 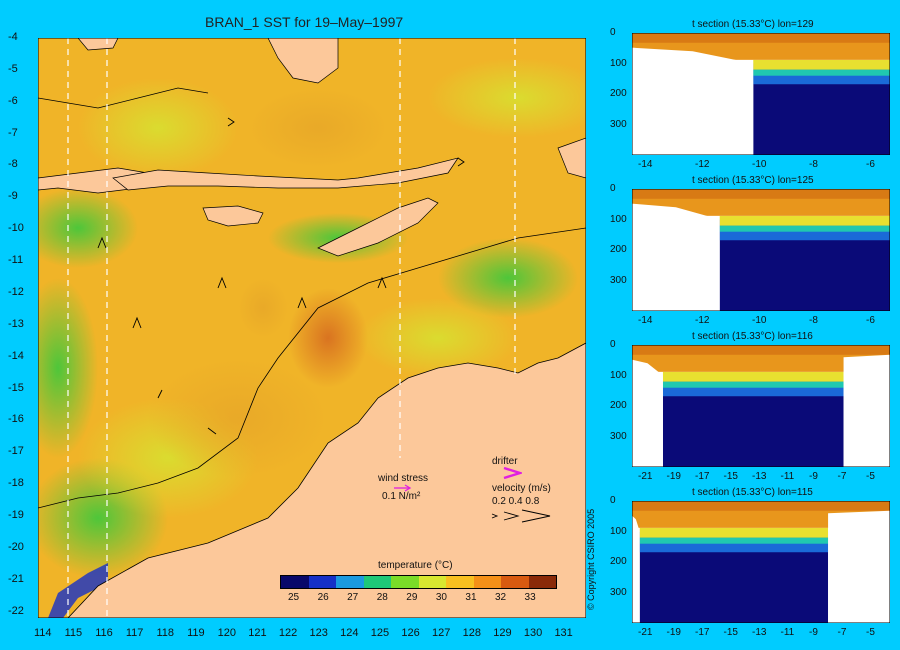 What do you see at coordinates (104, 633) in the screenshot?
I see `lon-tick-label: 116` at bounding box center [104, 633].